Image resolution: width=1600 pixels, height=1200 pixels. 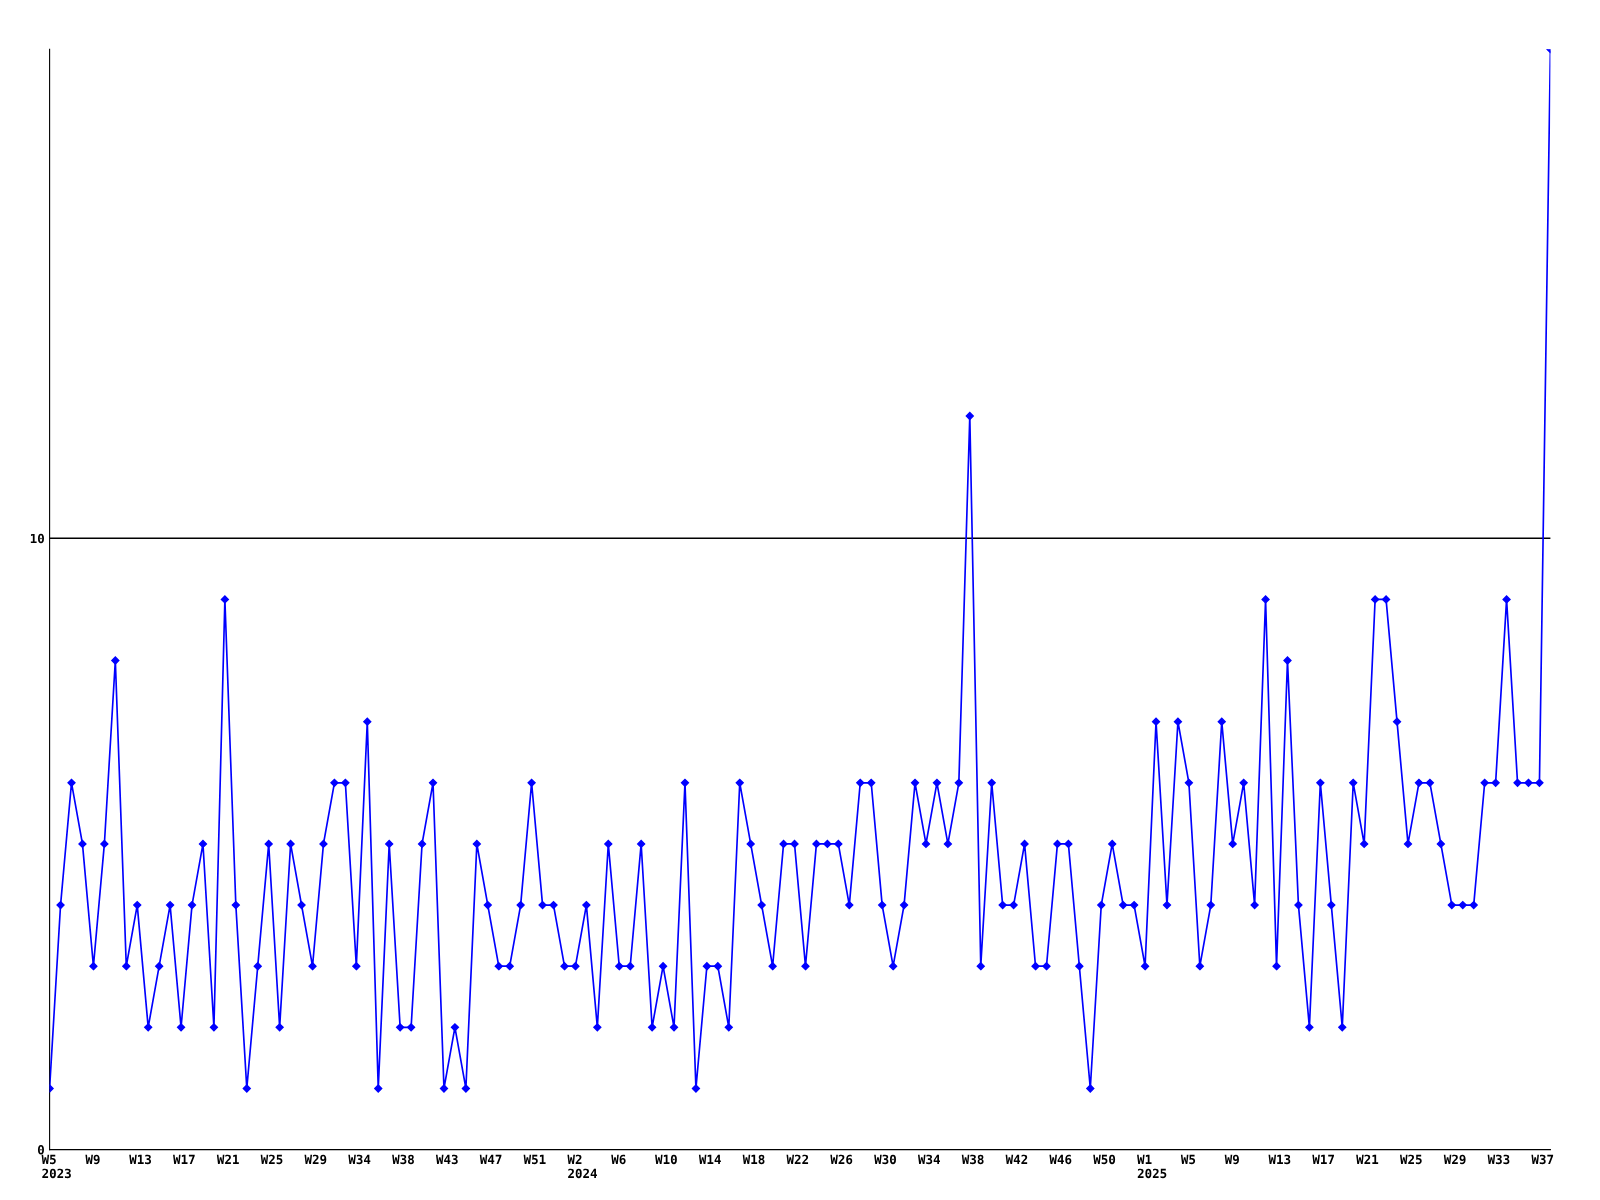 I want to click on x-tick-label: W50, so click(x=1104, y=1159).